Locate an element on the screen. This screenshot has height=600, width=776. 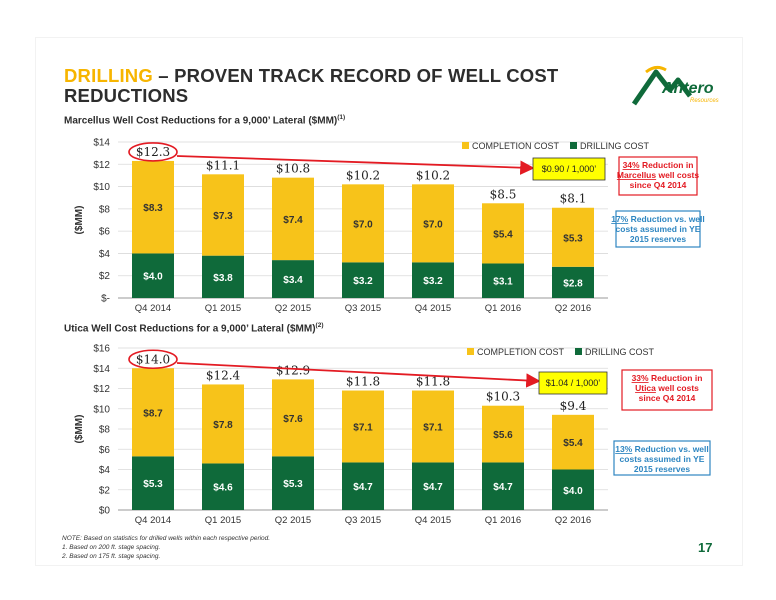
x-tick-label: Q2 2016 is located at coordinates (573, 520).